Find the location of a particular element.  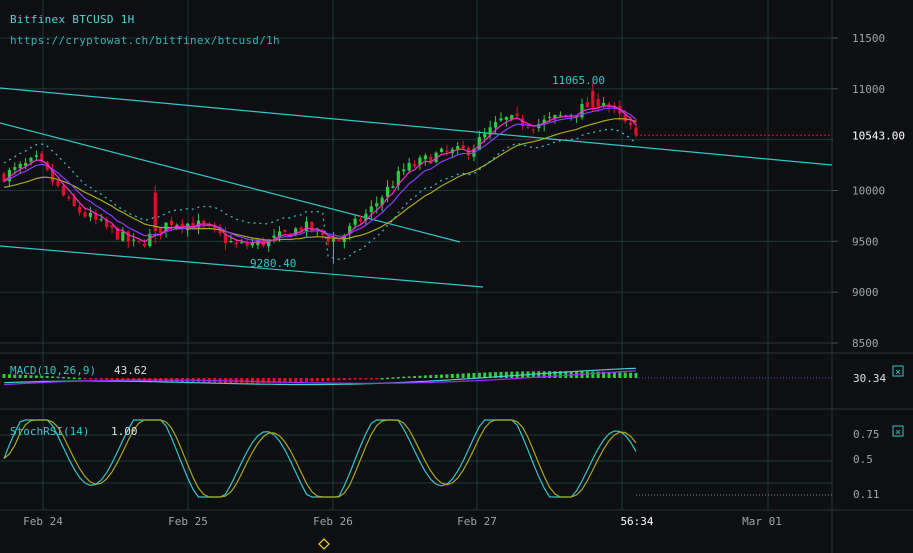

stochrsi-tick-label: 0.11 is located at coordinates (866, 494).